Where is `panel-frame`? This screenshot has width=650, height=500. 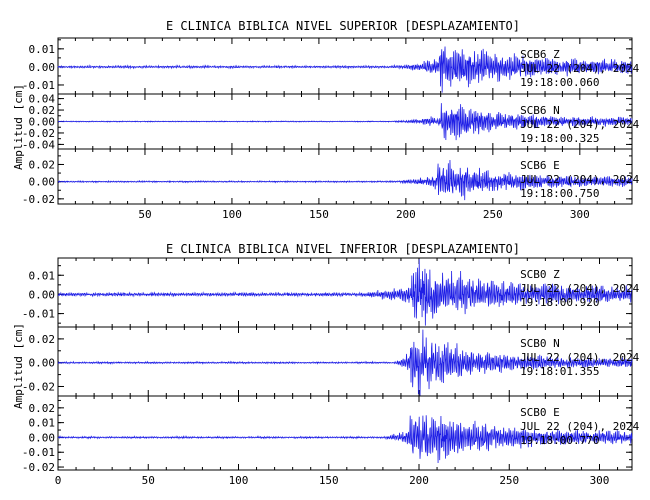
panel-frame is located at coordinates (345, 176).